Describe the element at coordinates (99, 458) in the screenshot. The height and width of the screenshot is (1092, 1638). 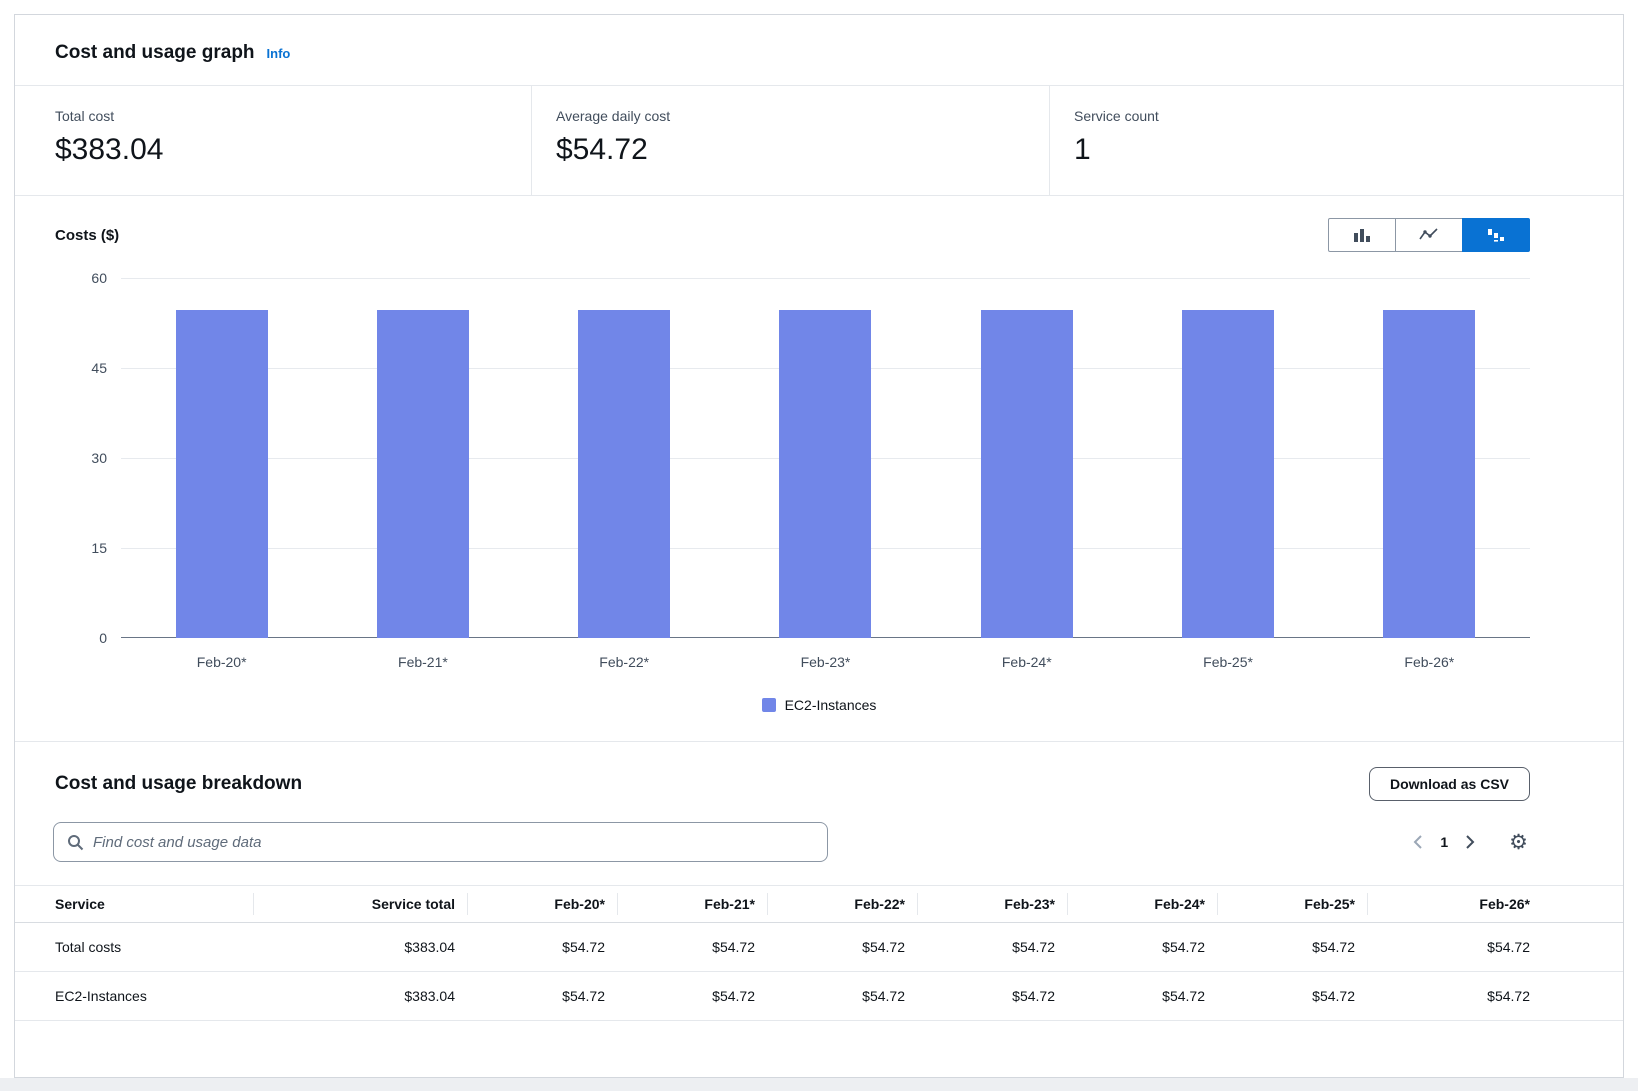
I see `y-tick-label: 30` at that location.